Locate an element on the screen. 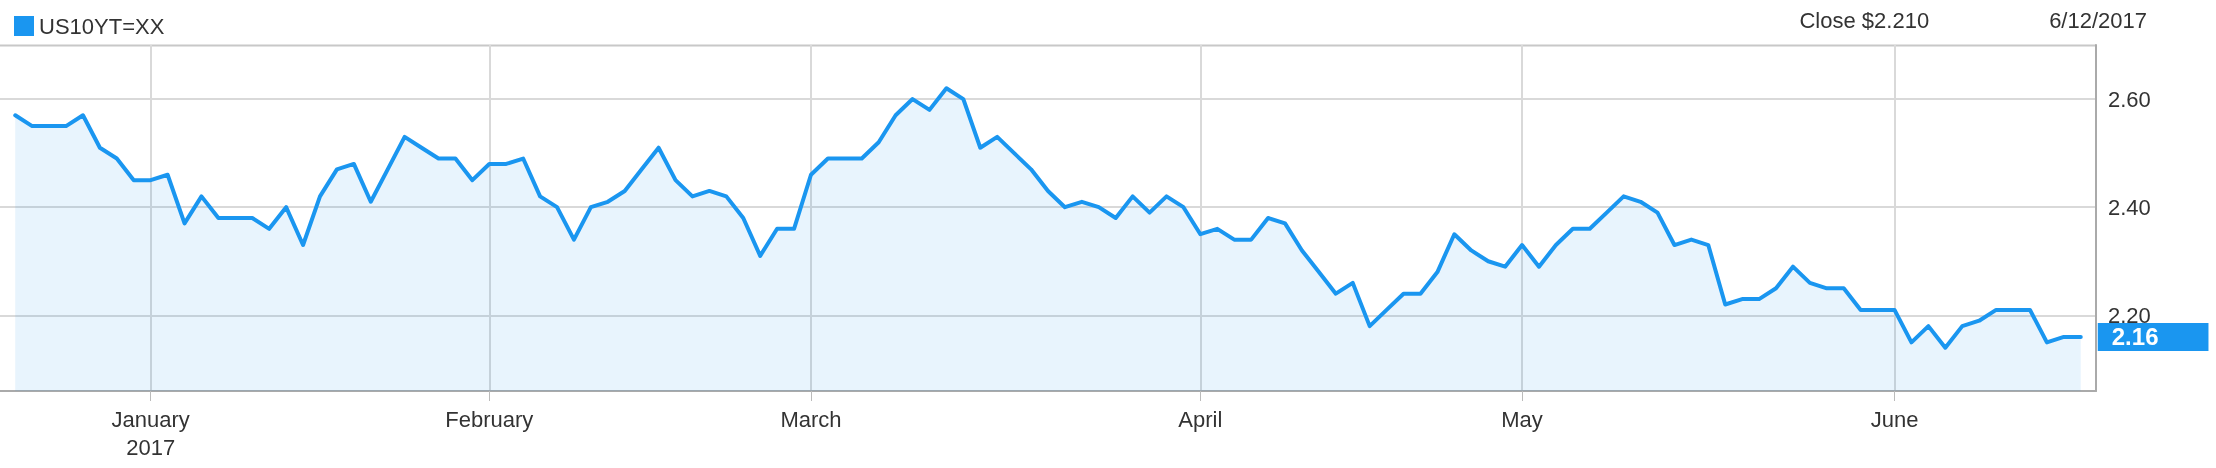  x-tick-label: March is located at coordinates (811, 419).